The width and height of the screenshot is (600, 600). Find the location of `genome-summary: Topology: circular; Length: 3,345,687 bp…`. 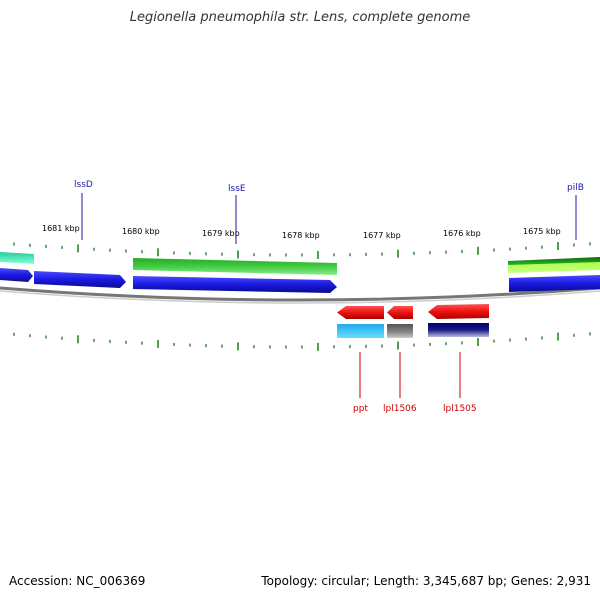

genome-summary: Topology: circular; Length: 3,345,687 bp… is located at coordinates (426, 581).